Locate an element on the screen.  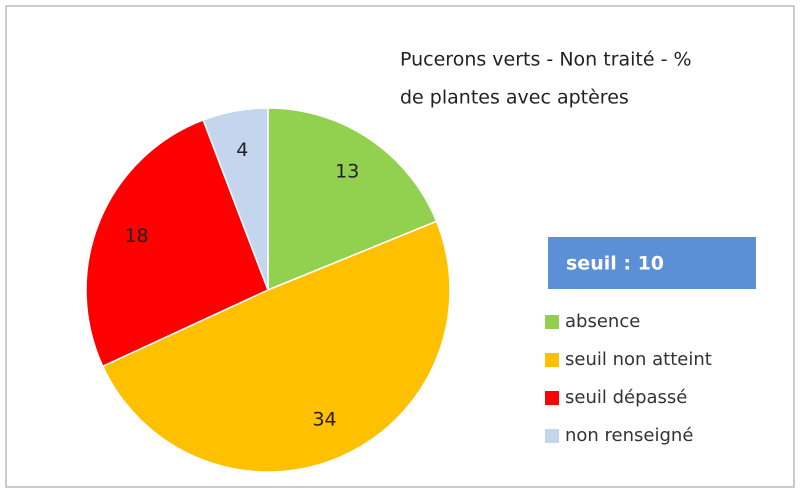
chart-title: de plantes avec aptères is located at coordinates (514, 98).